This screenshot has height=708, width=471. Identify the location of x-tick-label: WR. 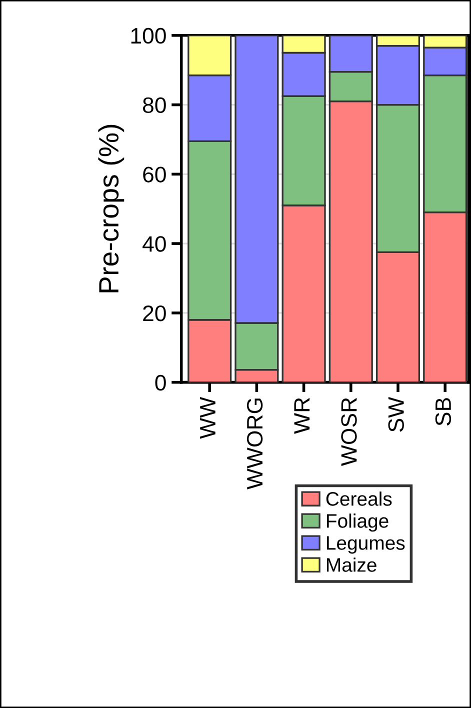
(302, 416).